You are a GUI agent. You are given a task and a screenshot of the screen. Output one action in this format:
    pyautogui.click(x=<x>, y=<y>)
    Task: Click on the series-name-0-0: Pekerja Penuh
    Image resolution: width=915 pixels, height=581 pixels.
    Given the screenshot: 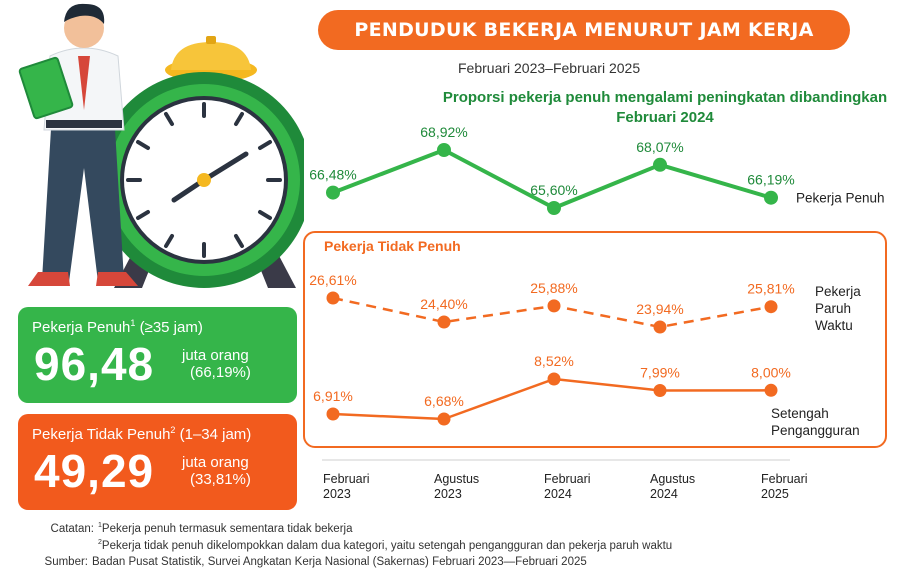 What is the action you would take?
    pyautogui.click(x=840, y=198)
    